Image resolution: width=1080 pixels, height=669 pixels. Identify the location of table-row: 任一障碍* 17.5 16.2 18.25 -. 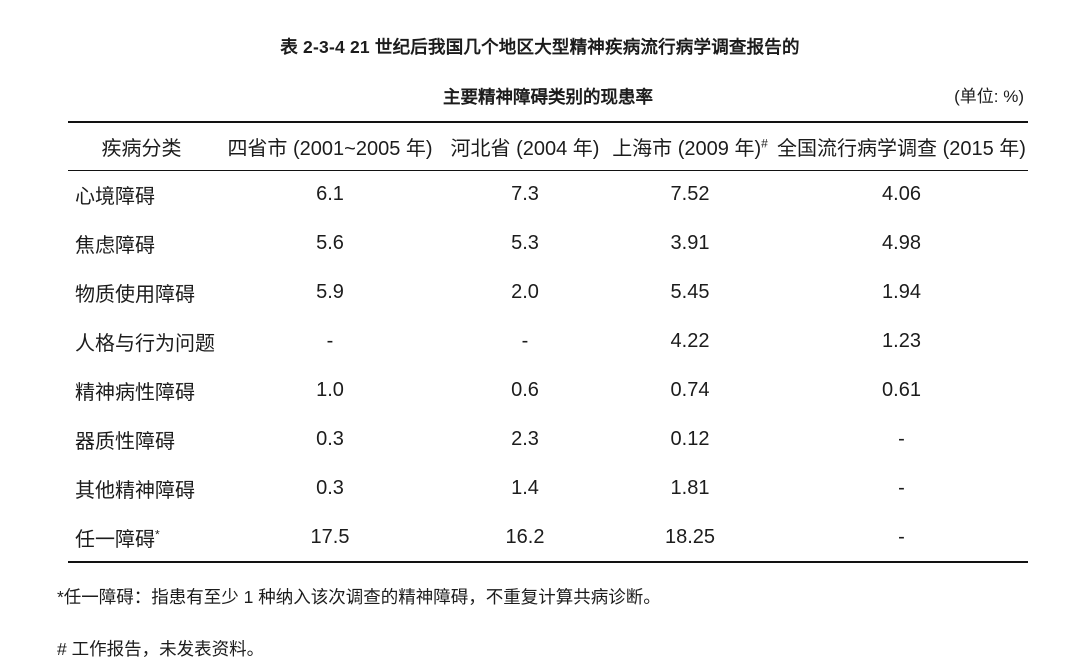
(548, 537).